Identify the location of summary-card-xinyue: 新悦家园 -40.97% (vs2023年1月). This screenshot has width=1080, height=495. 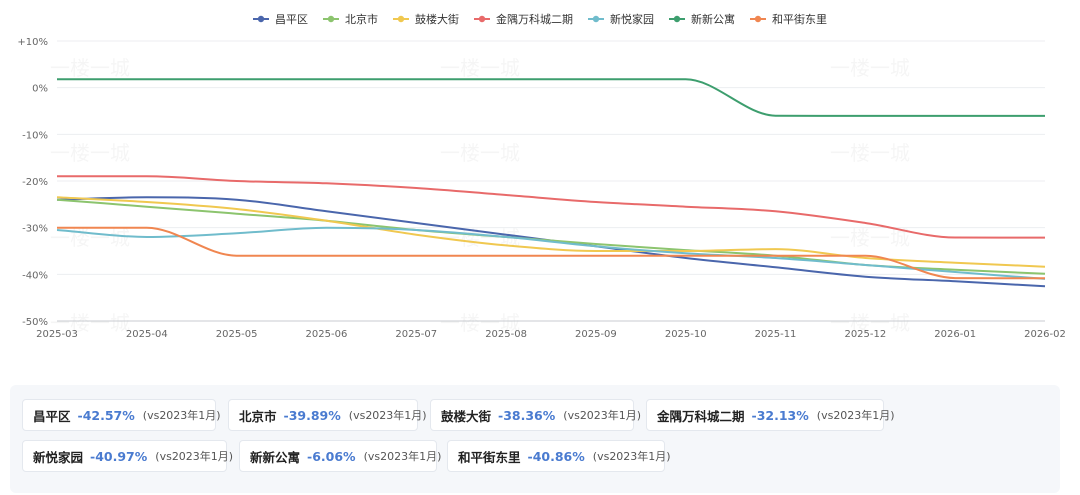
(127, 456).